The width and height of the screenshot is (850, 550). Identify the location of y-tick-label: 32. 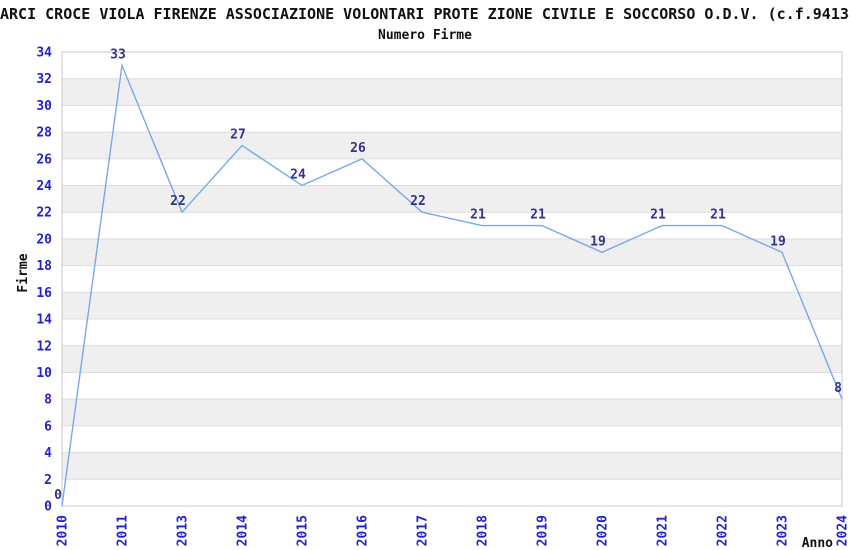
(44, 79).